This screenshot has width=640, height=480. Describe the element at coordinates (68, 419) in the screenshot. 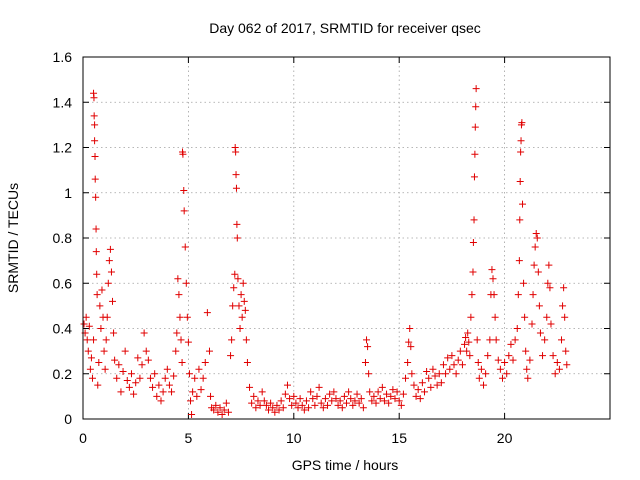

I see `y-tick-label: 0` at that location.